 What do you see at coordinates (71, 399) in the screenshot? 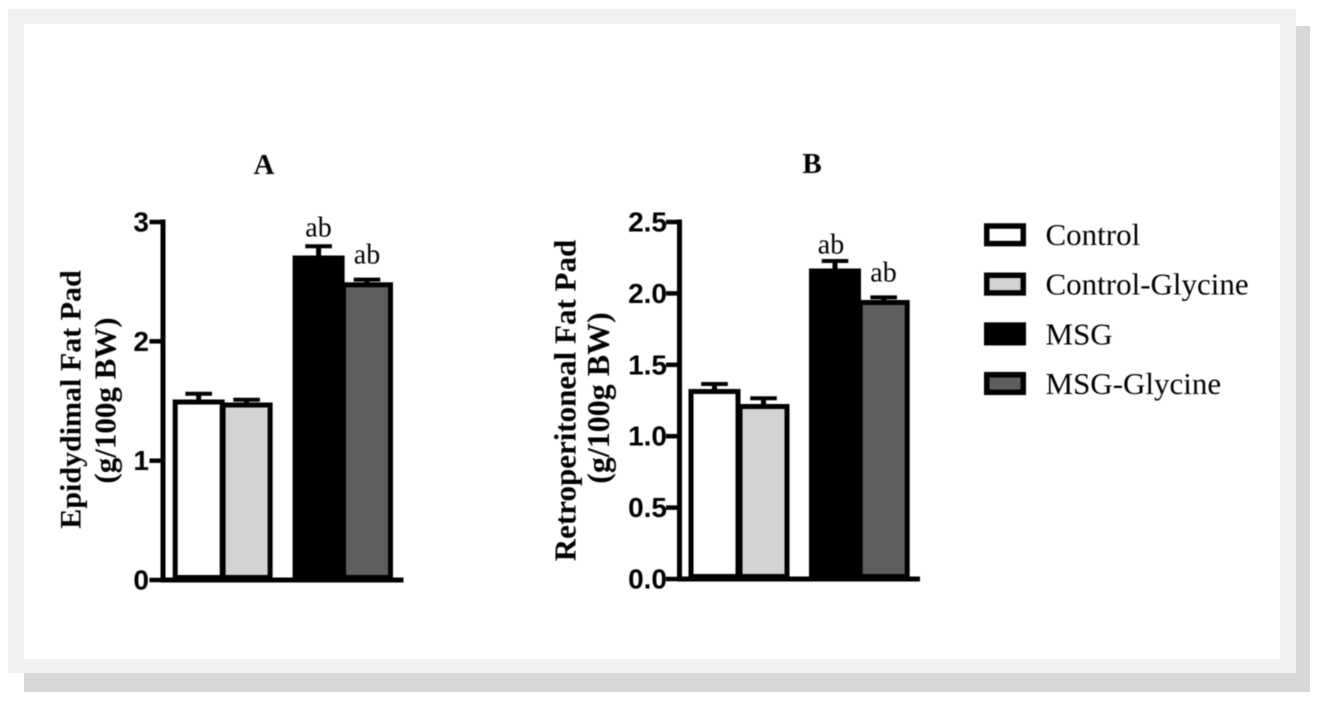
I see `svg-text: Epidydimal Fat Pad` at bounding box center [71, 399].